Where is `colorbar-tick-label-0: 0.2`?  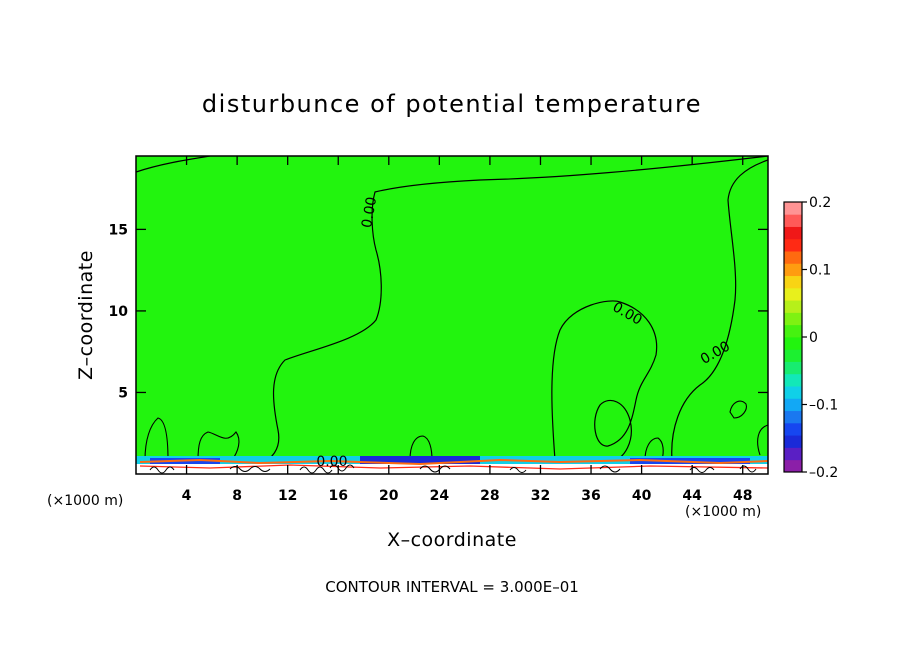
colorbar-tick-label-0: 0.2 is located at coordinates (820, 203).